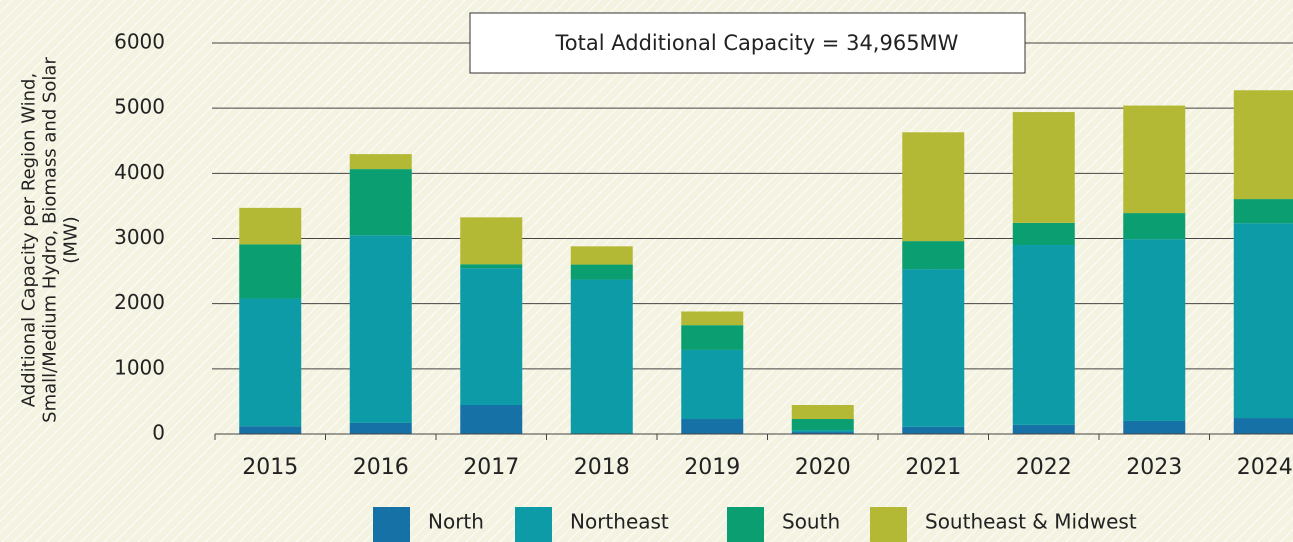  What do you see at coordinates (811, 522) in the screenshot?
I see `legend-label: South` at bounding box center [811, 522].